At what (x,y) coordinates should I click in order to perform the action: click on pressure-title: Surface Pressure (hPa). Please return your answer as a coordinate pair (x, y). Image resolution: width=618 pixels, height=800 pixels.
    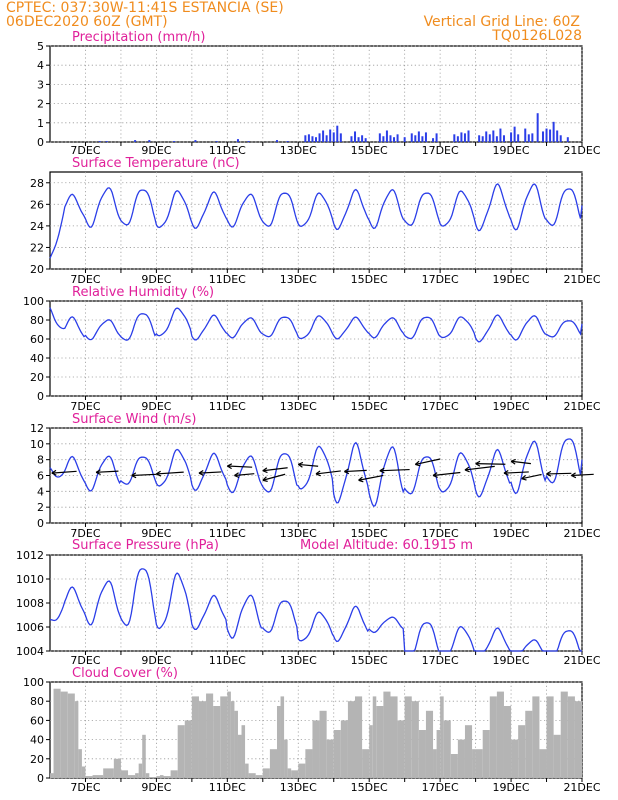
    Looking at the image, I should click on (145, 545).